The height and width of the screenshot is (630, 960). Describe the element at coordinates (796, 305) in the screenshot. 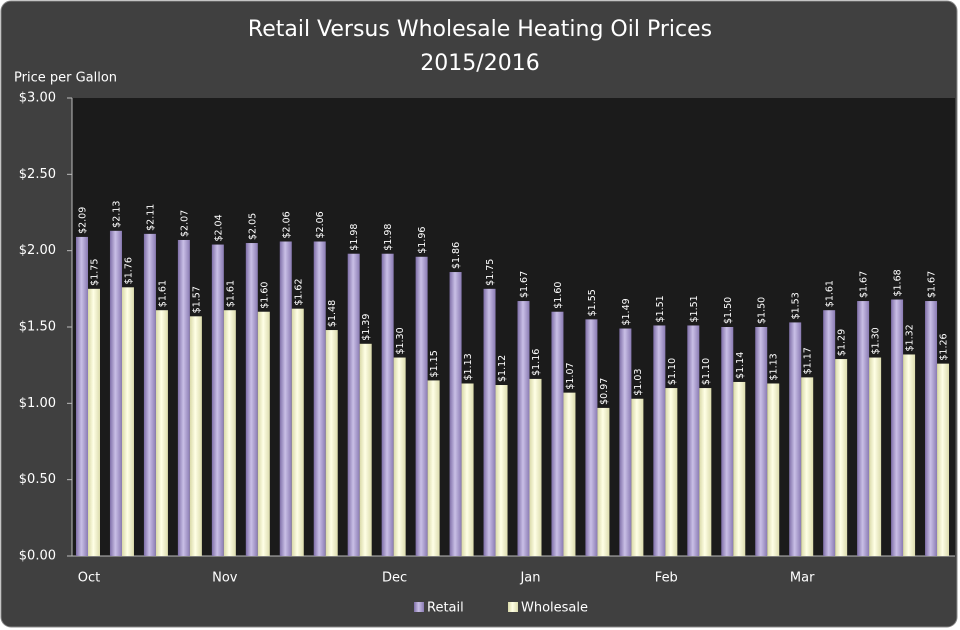

I see `data-label: $1.53` at that location.